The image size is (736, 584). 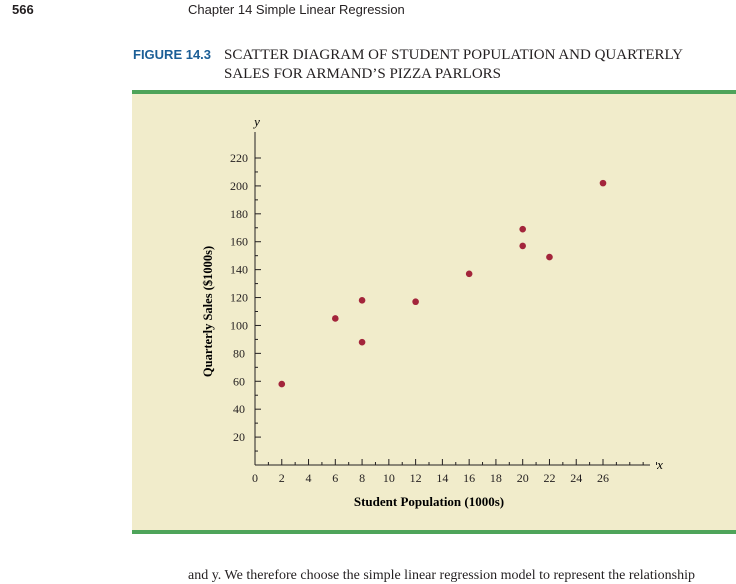 What do you see at coordinates (239, 158) in the screenshot?
I see `y-tick-label: 220` at bounding box center [239, 158].